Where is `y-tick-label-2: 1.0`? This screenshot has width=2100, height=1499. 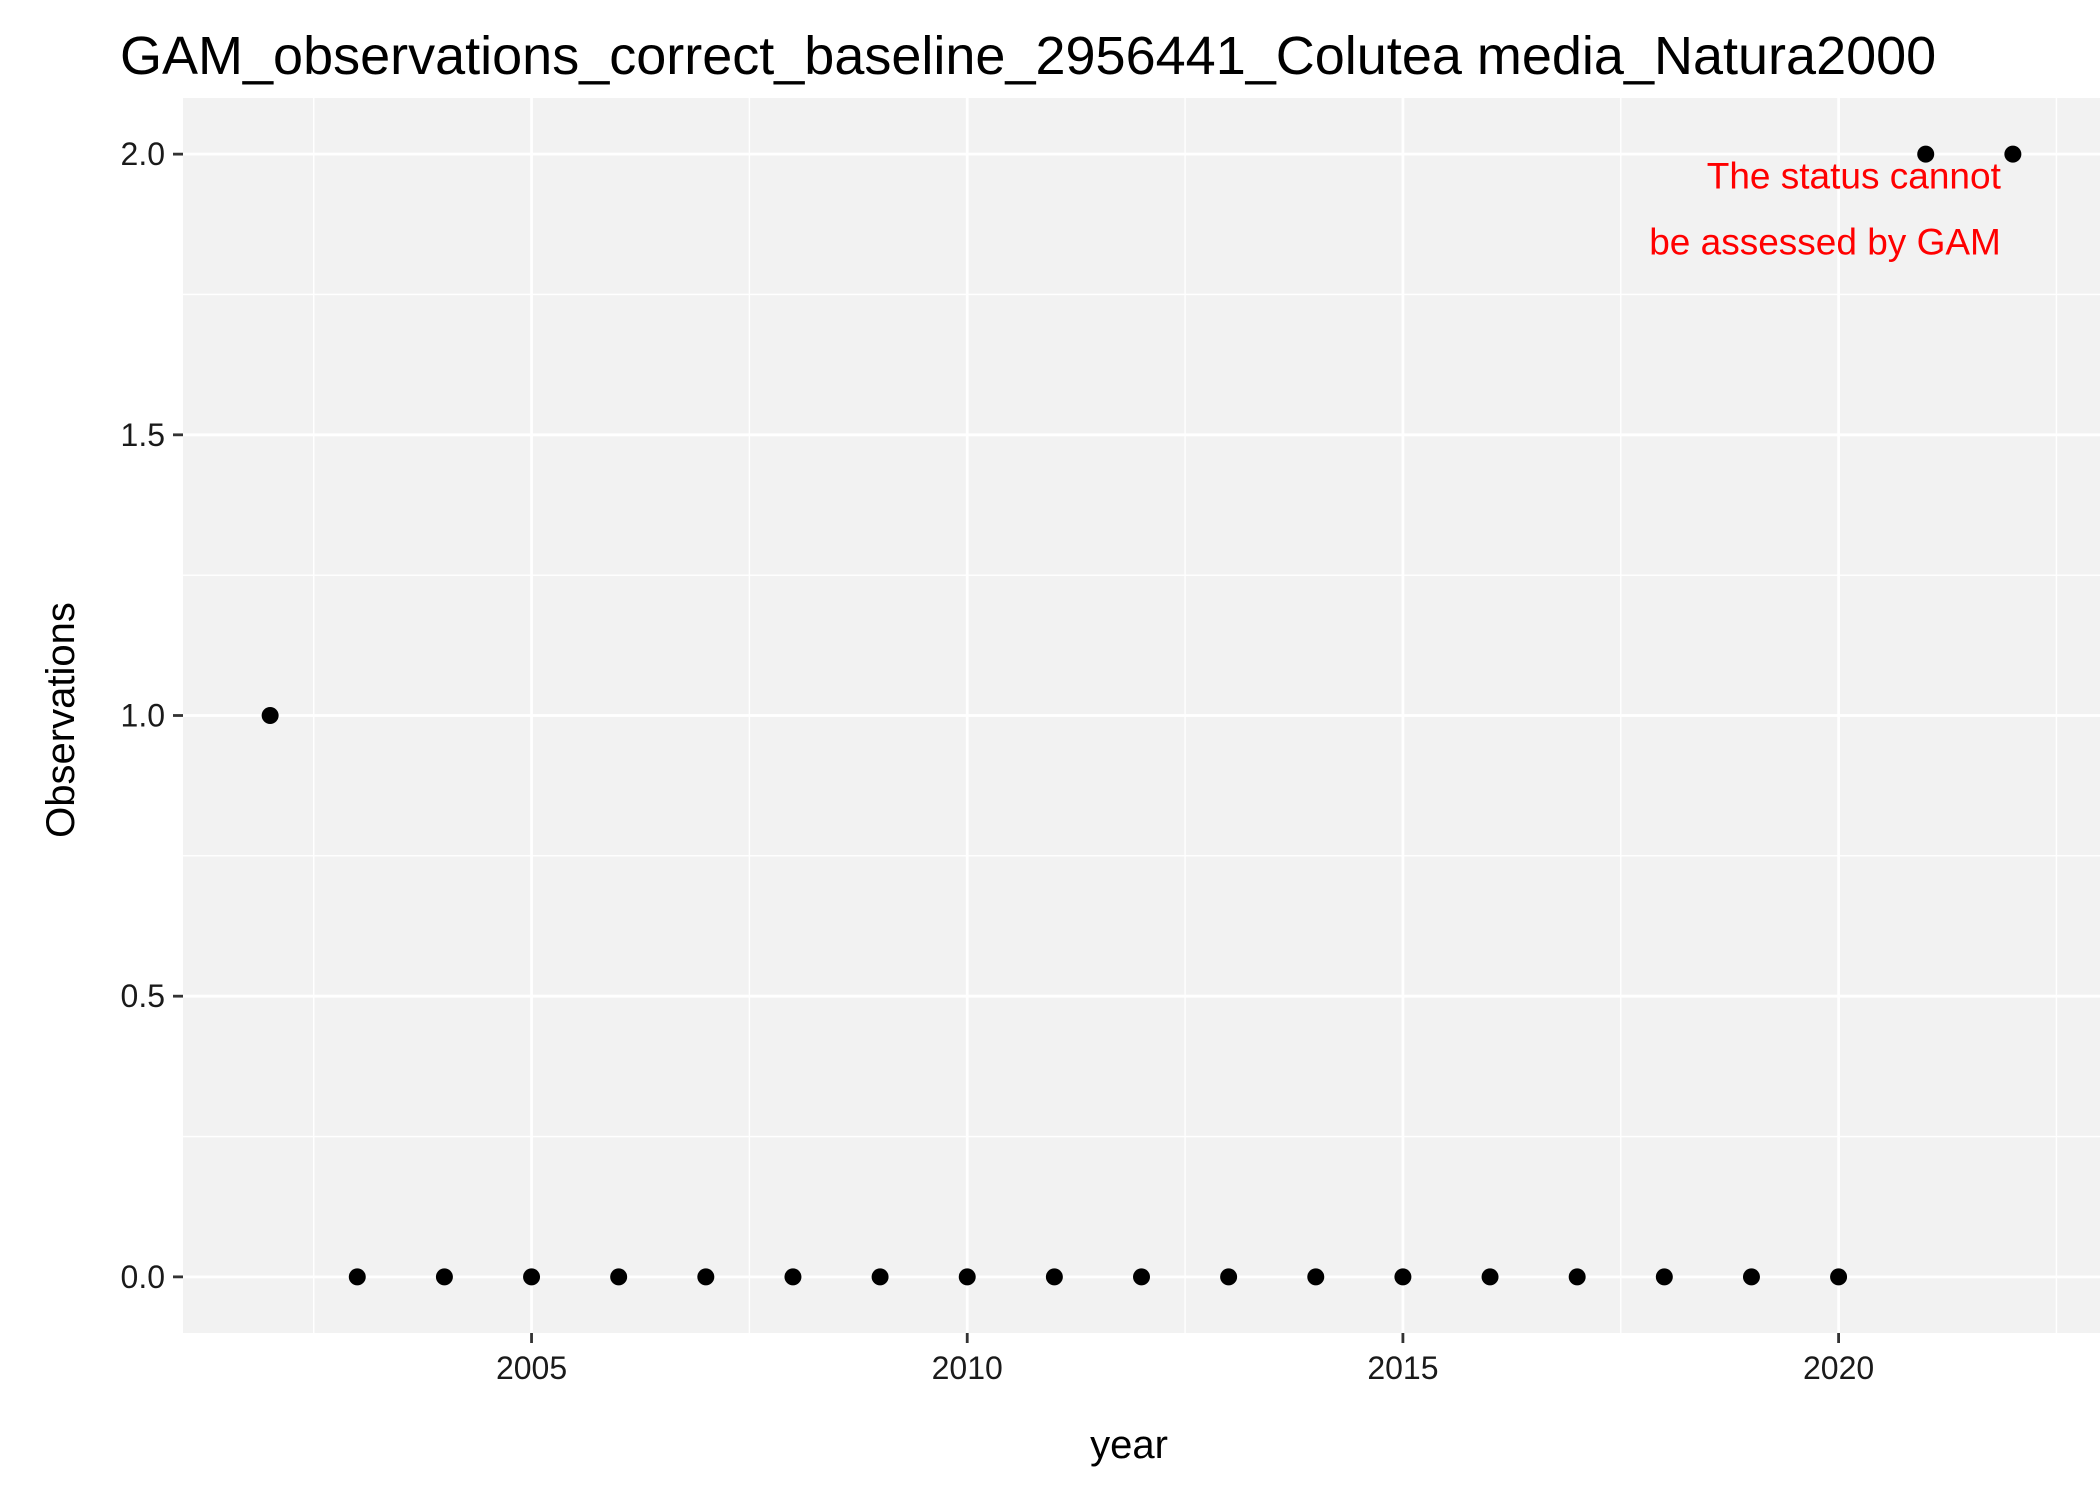 y-tick-label-2: 1.0 is located at coordinates (143, 716).